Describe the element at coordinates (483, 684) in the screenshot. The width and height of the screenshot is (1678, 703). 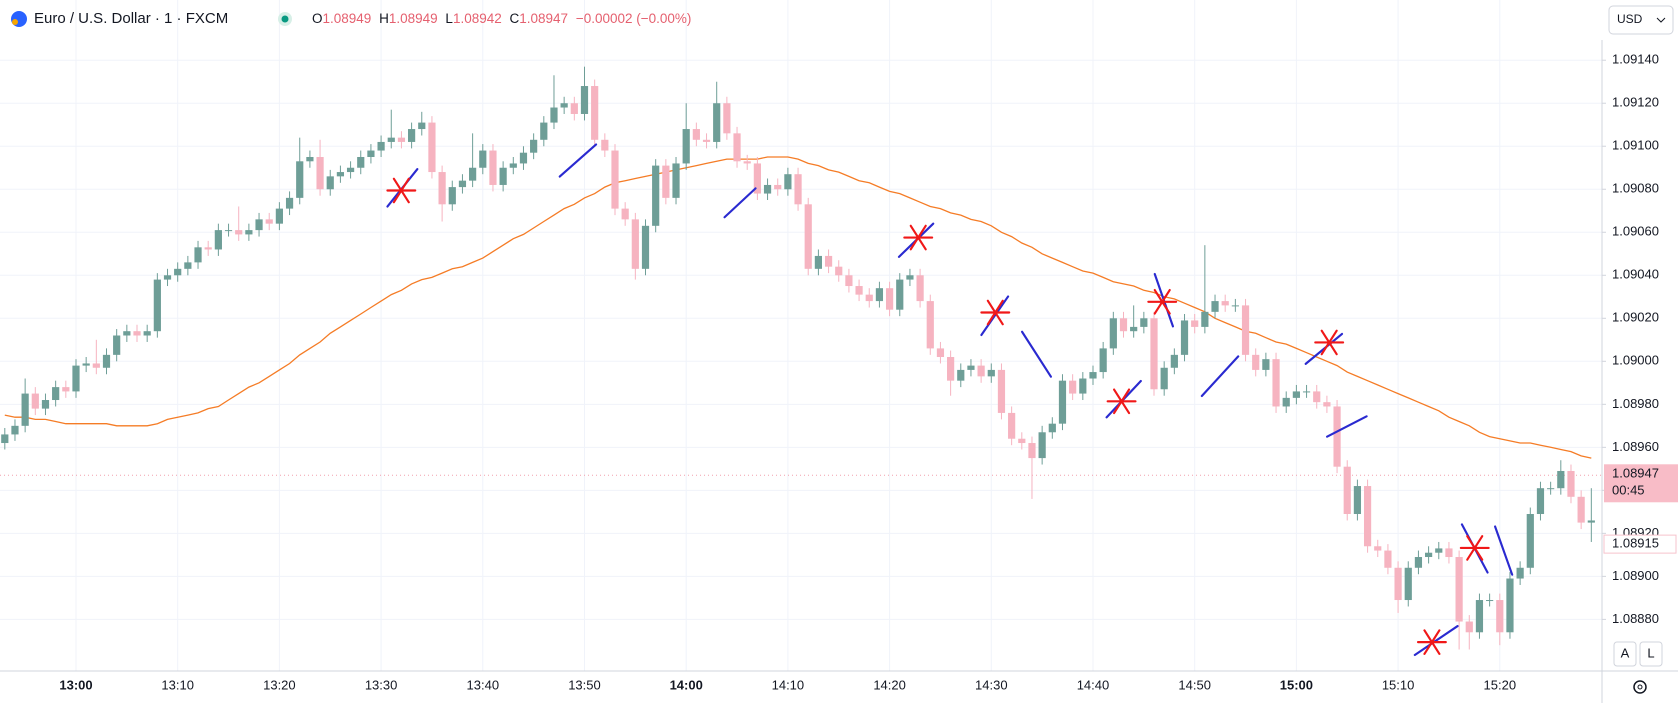
I see `x-tick-label: 13:40` at that location.